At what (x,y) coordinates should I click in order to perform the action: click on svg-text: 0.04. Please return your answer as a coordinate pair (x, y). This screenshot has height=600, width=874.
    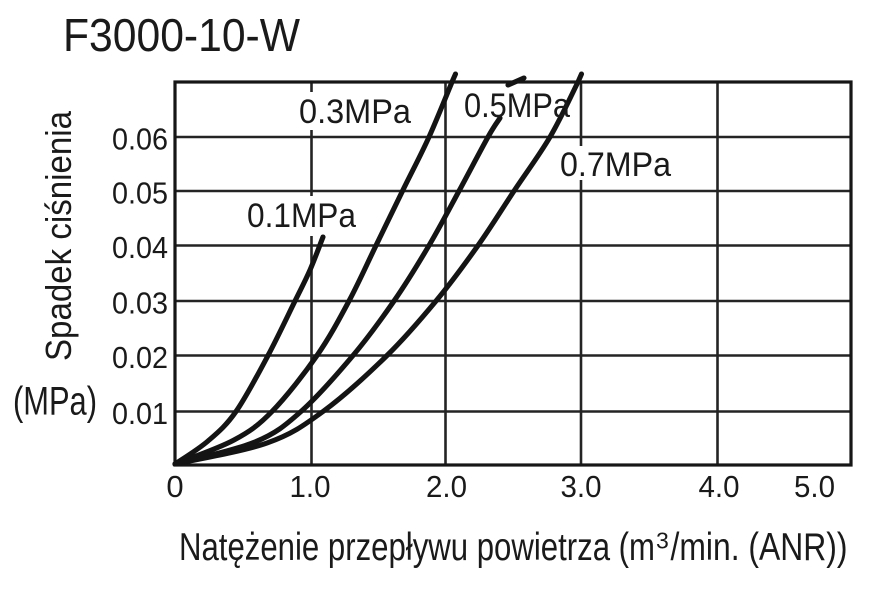
    Looking at the image, I should click on (140, 247).